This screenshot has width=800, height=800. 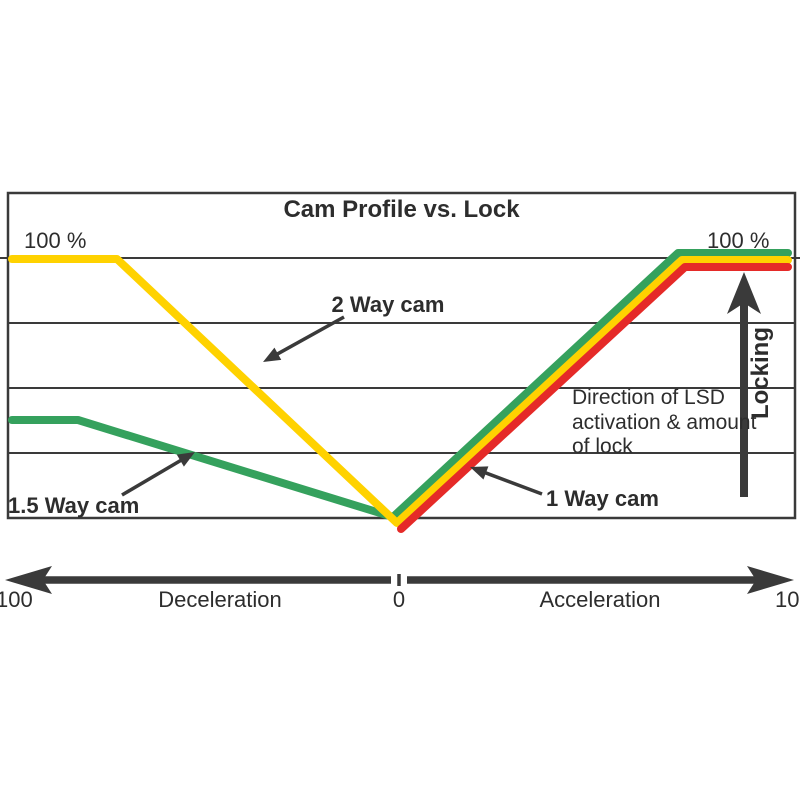 What do you see at coordinates (55, 240) in the screenshot?
I see `left-100-percent-label: 100 %` at bounding box center [55, 240].